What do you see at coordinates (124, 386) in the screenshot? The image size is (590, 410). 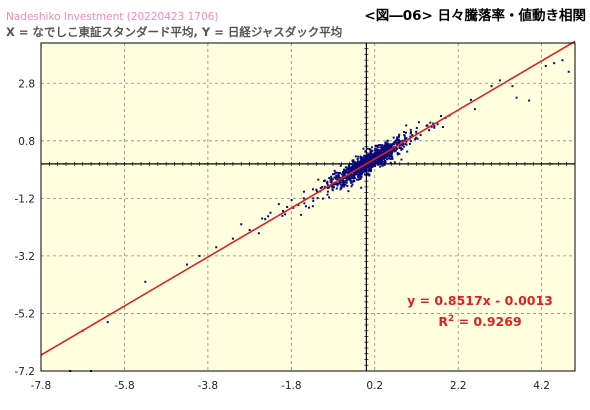 I see `x-tick-label: -5.8` at bounding box center [124, 386].